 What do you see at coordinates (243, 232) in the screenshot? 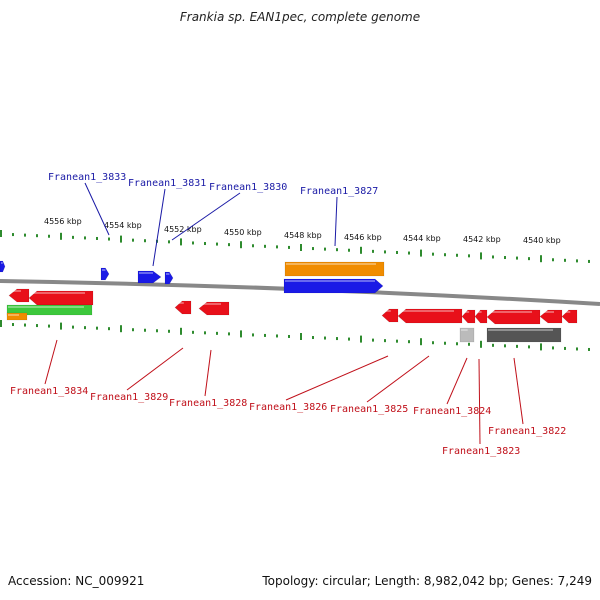
I see `scale-label: 4550 kbp` at bounding box center [243, 232].